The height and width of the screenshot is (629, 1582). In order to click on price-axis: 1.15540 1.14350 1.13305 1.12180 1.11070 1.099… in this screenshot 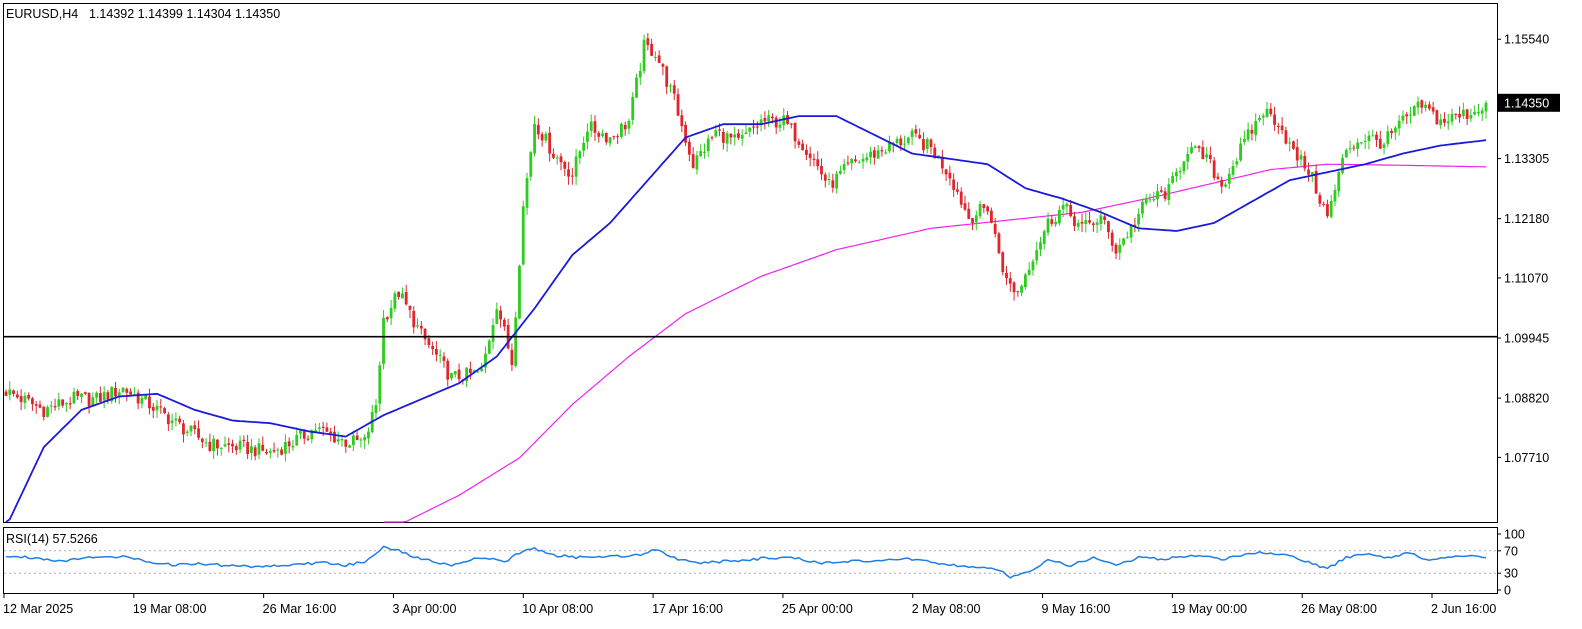, I will do `click(1528, 249)`.